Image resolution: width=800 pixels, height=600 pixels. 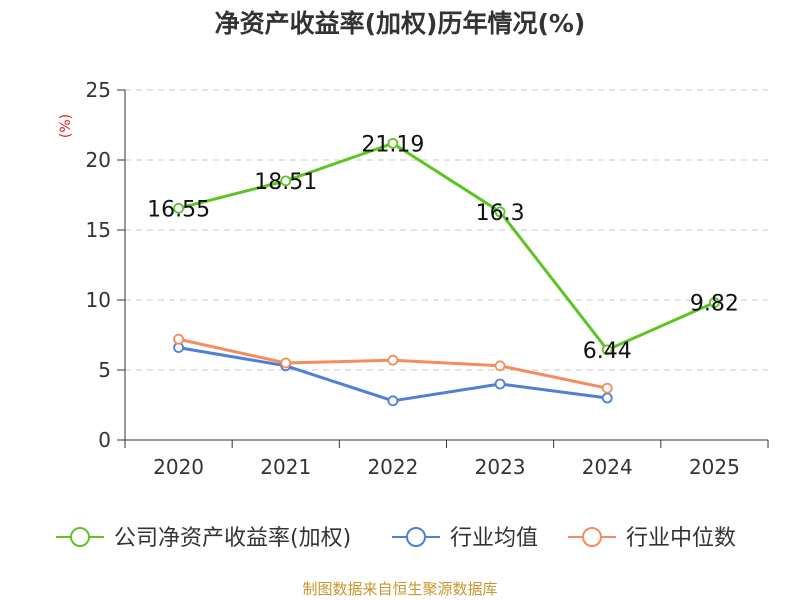 What do you see at coordinates (607, 467) in the screenshot?
I see `x-tick-label-2024: 2024` at bounding box center [607, 467].